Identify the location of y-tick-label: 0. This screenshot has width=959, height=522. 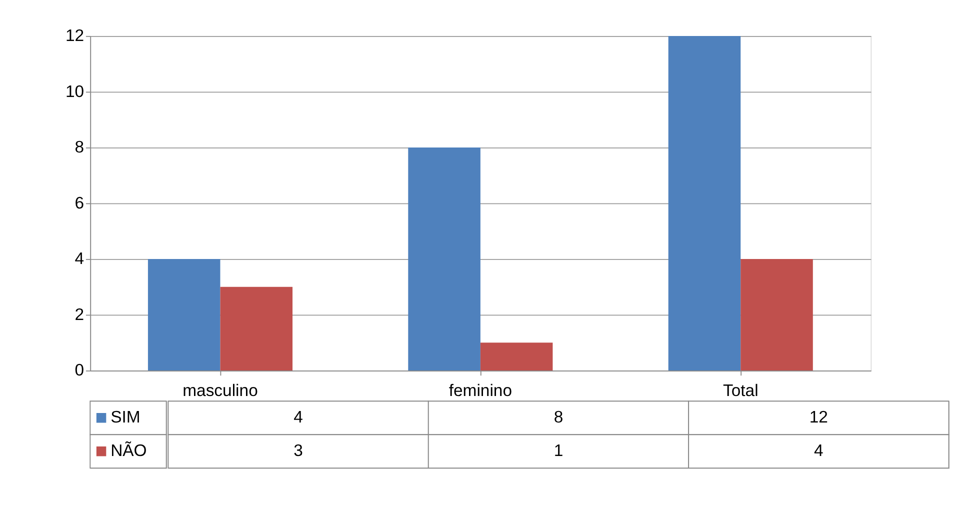
(79, 370).